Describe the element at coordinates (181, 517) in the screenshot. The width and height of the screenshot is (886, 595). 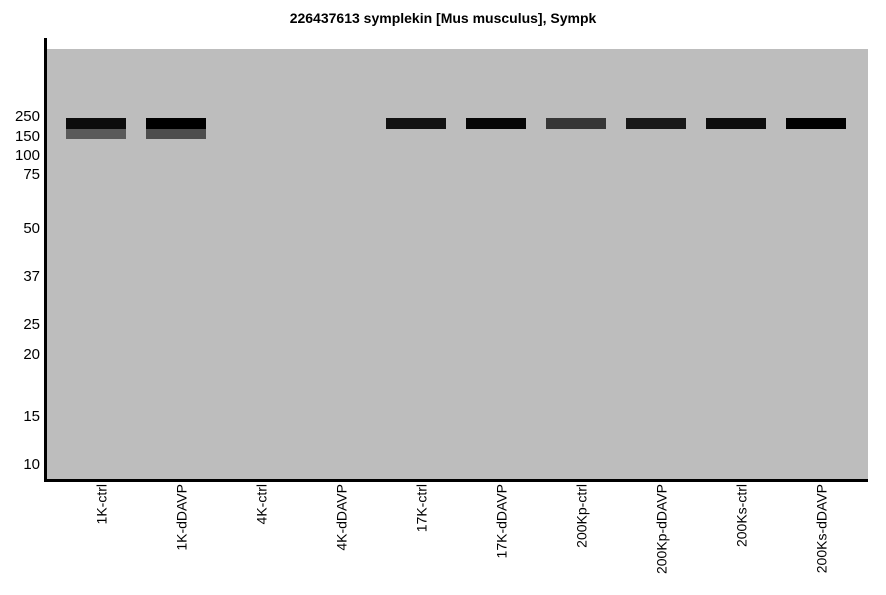
I see `lane-label-1K-dDAVP: 1K-dDAVP` at that location.